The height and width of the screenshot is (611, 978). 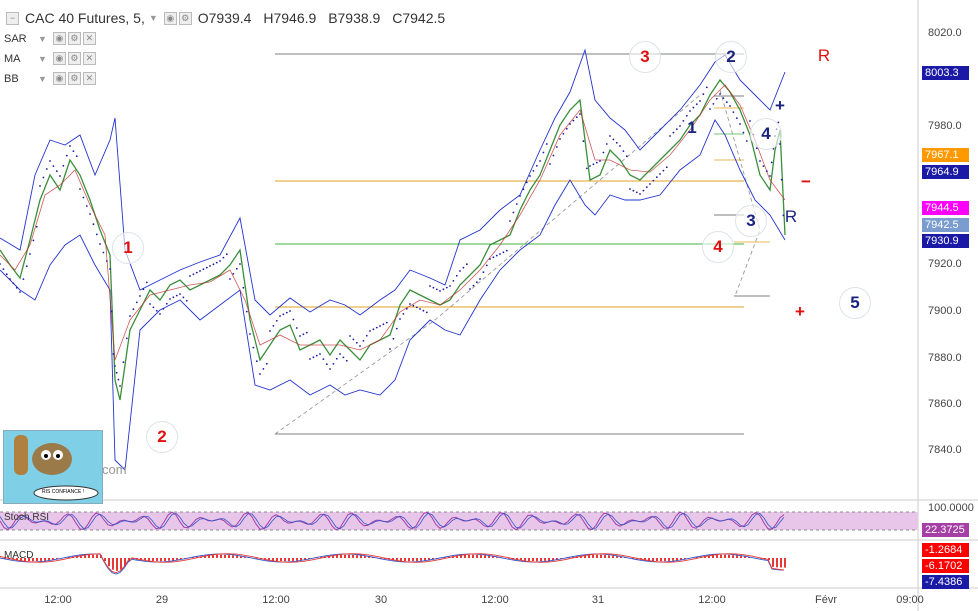 What do you see at coordinates (85, 18) in the screenshot?
I see `symbol-title: CAC 40 Futures, 5,` at bounding box center [85, 18].